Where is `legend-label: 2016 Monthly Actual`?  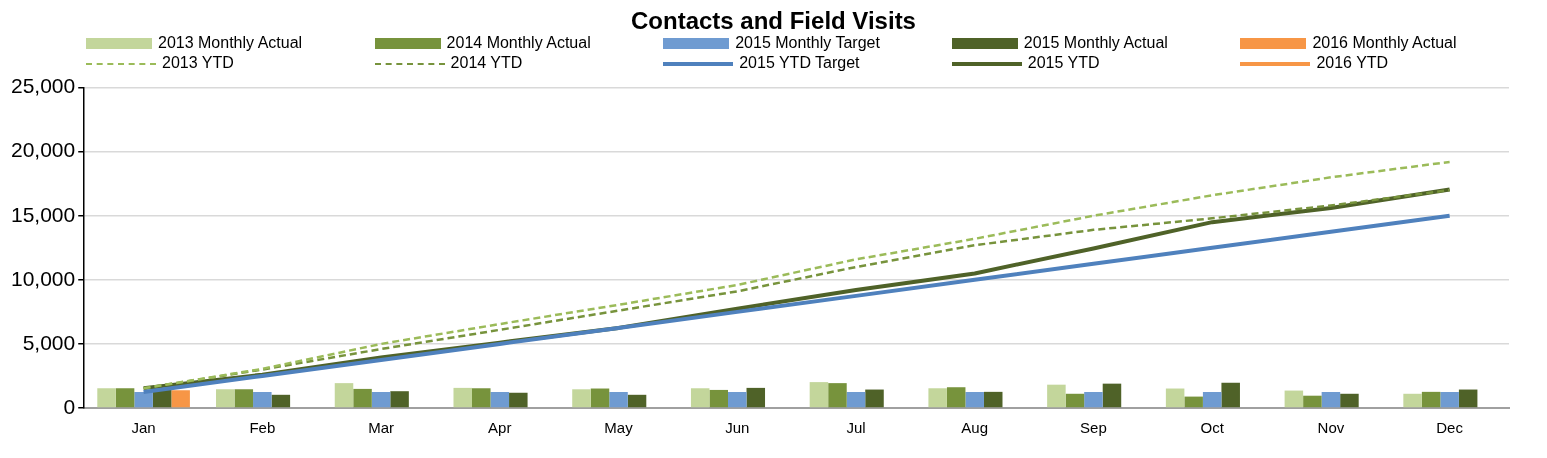 legend-label: 2016 Monthly Actual is located at coordinates (1384, 42).